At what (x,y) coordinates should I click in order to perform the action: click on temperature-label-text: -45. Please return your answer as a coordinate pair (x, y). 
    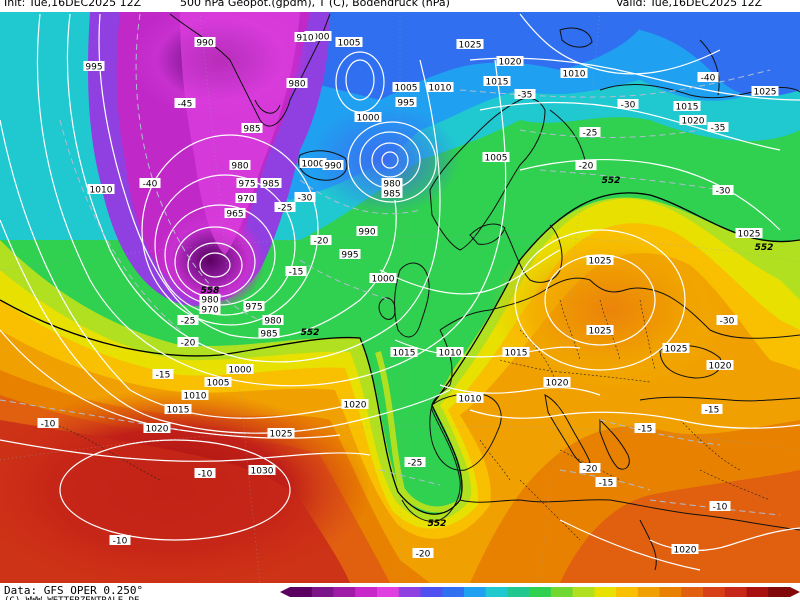
    Looking at the image, I should click on (185, 105).